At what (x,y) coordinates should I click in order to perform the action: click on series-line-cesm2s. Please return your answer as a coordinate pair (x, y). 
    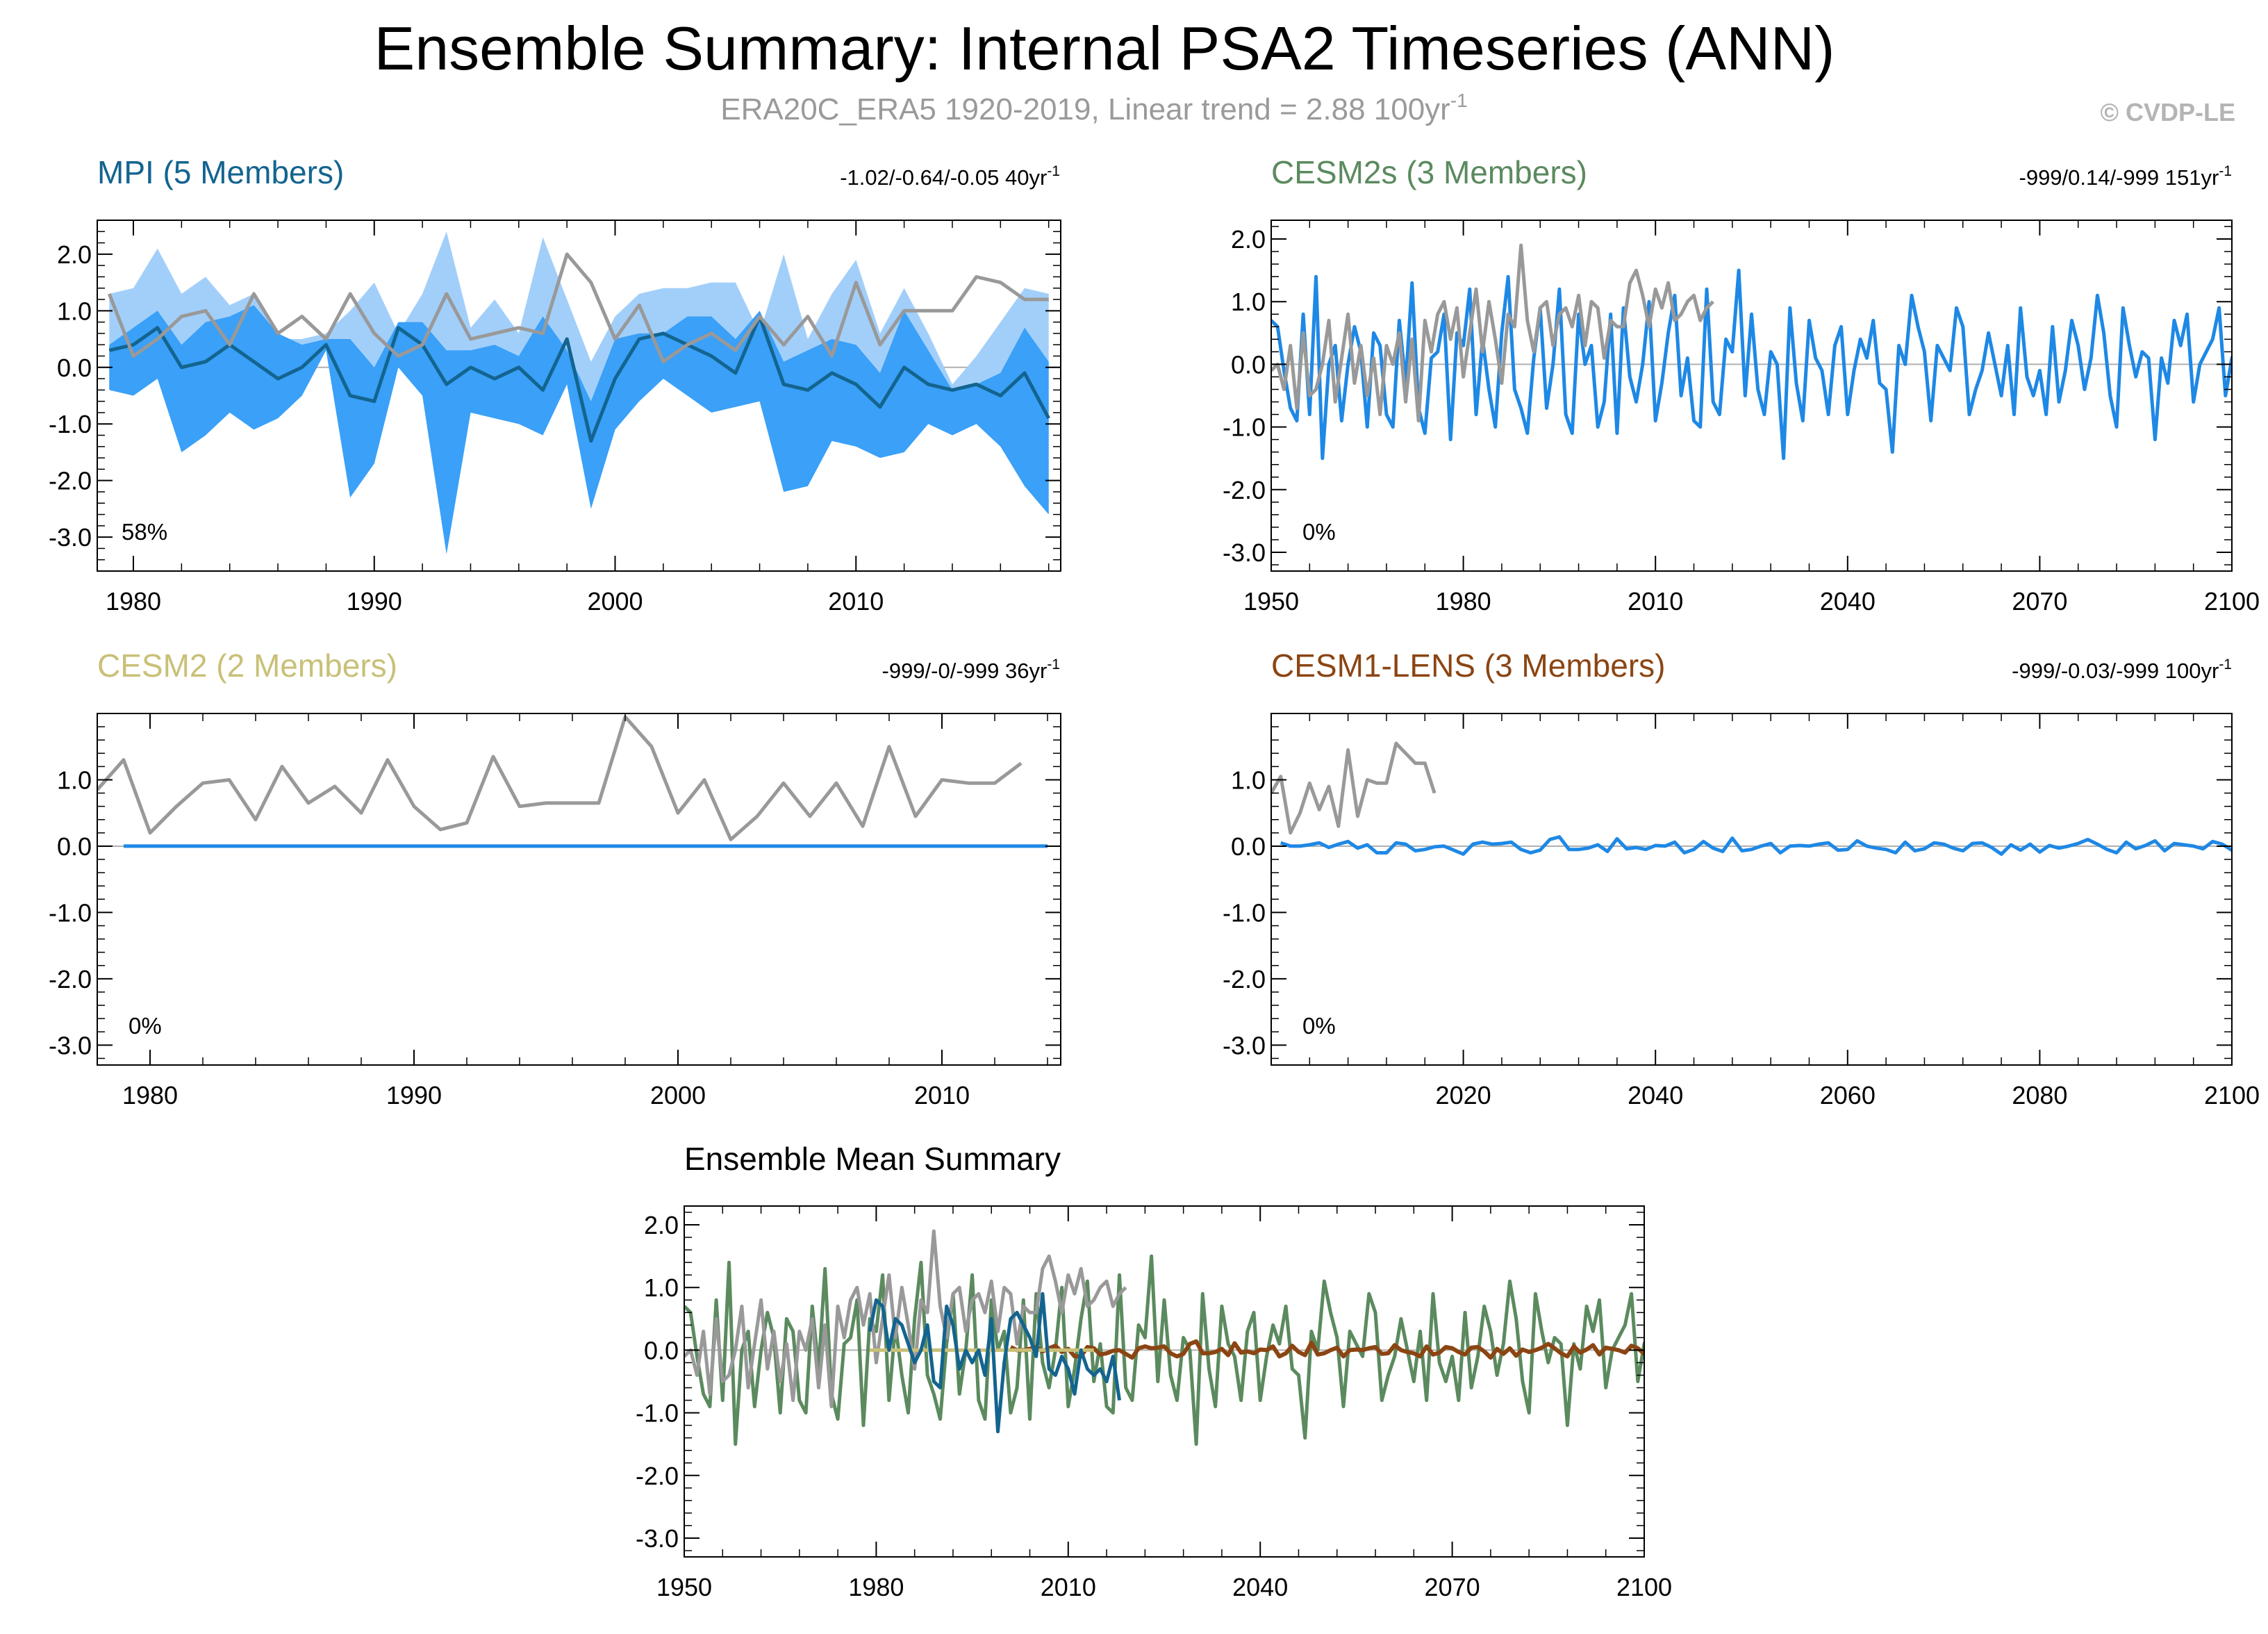
    Looking at the image, I should click on (1164, 1350).